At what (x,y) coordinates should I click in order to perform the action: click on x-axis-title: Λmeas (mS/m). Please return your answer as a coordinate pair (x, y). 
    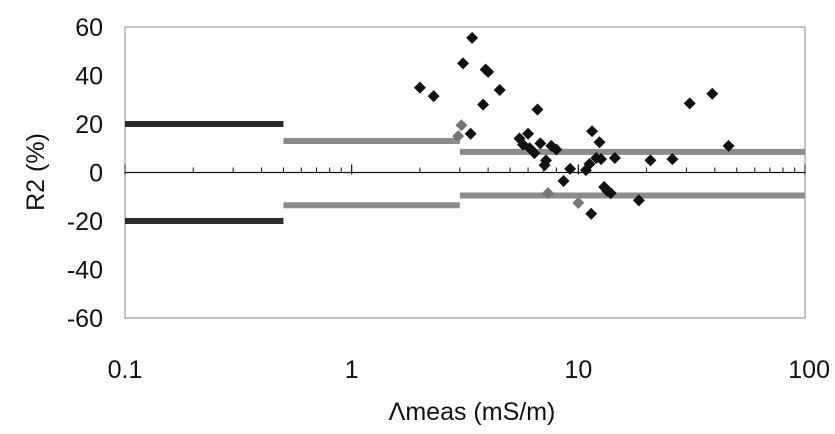
    Looking at the image, I should click on (472, 412).